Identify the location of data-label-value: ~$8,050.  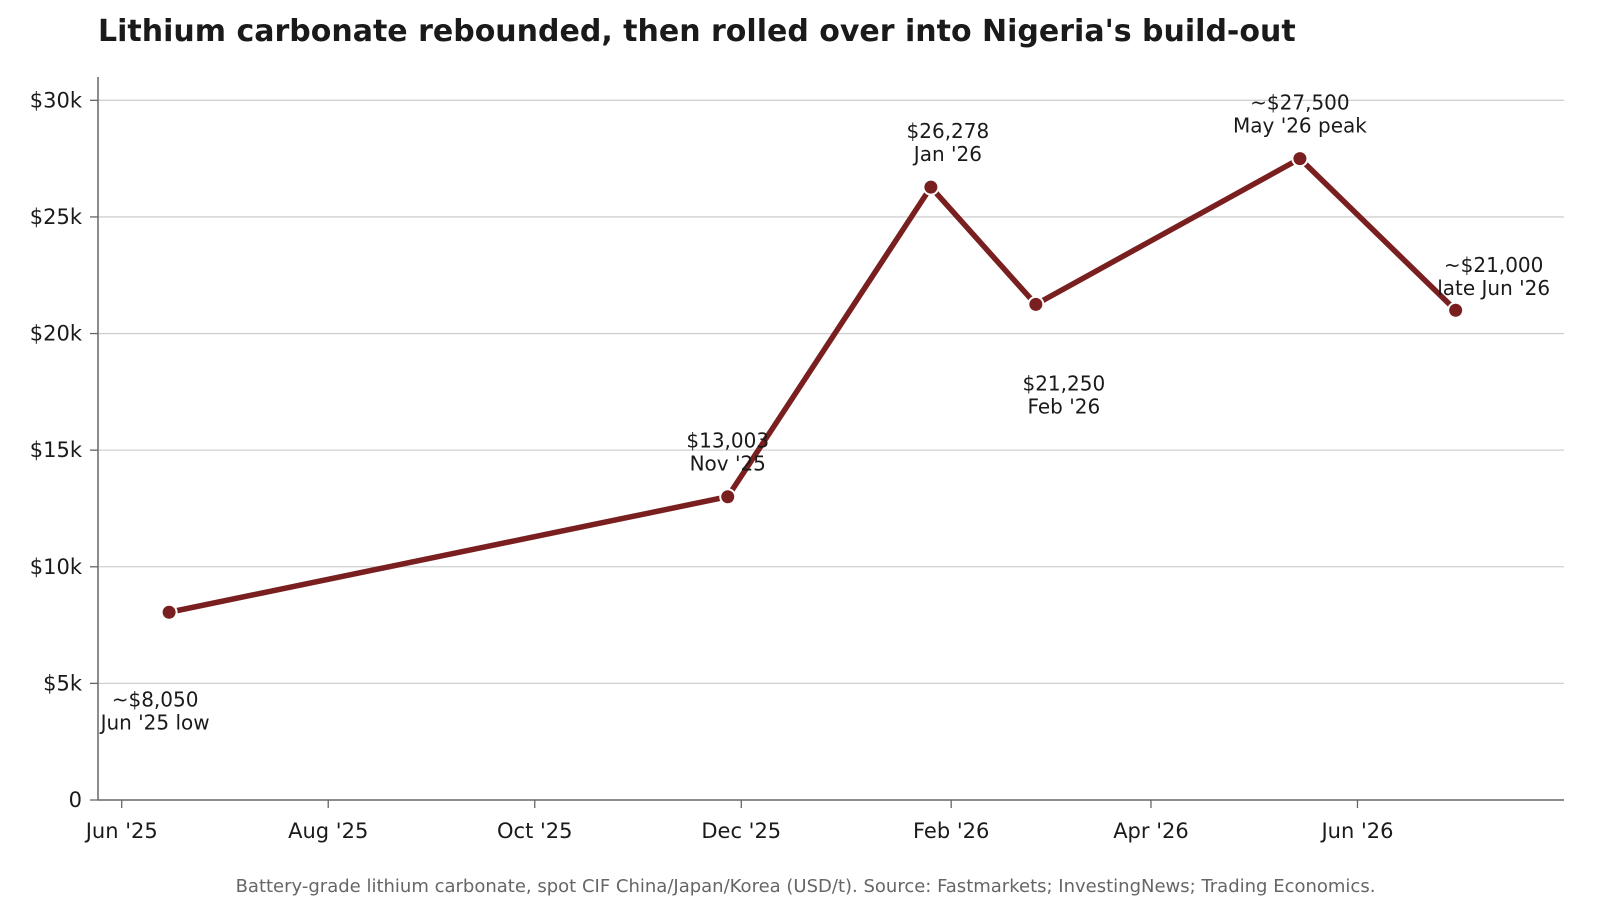
(155, 699).